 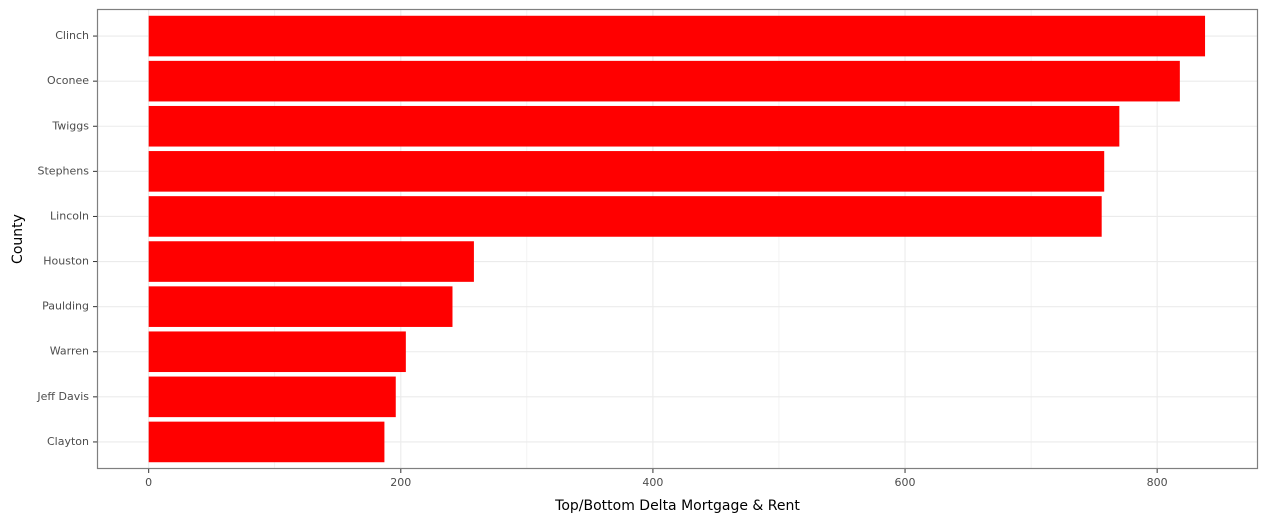 What do you see at coordinates (72, 35) in the screenshot?
I see `y-tick-label: Clinch` at bounding box center [72, 35].